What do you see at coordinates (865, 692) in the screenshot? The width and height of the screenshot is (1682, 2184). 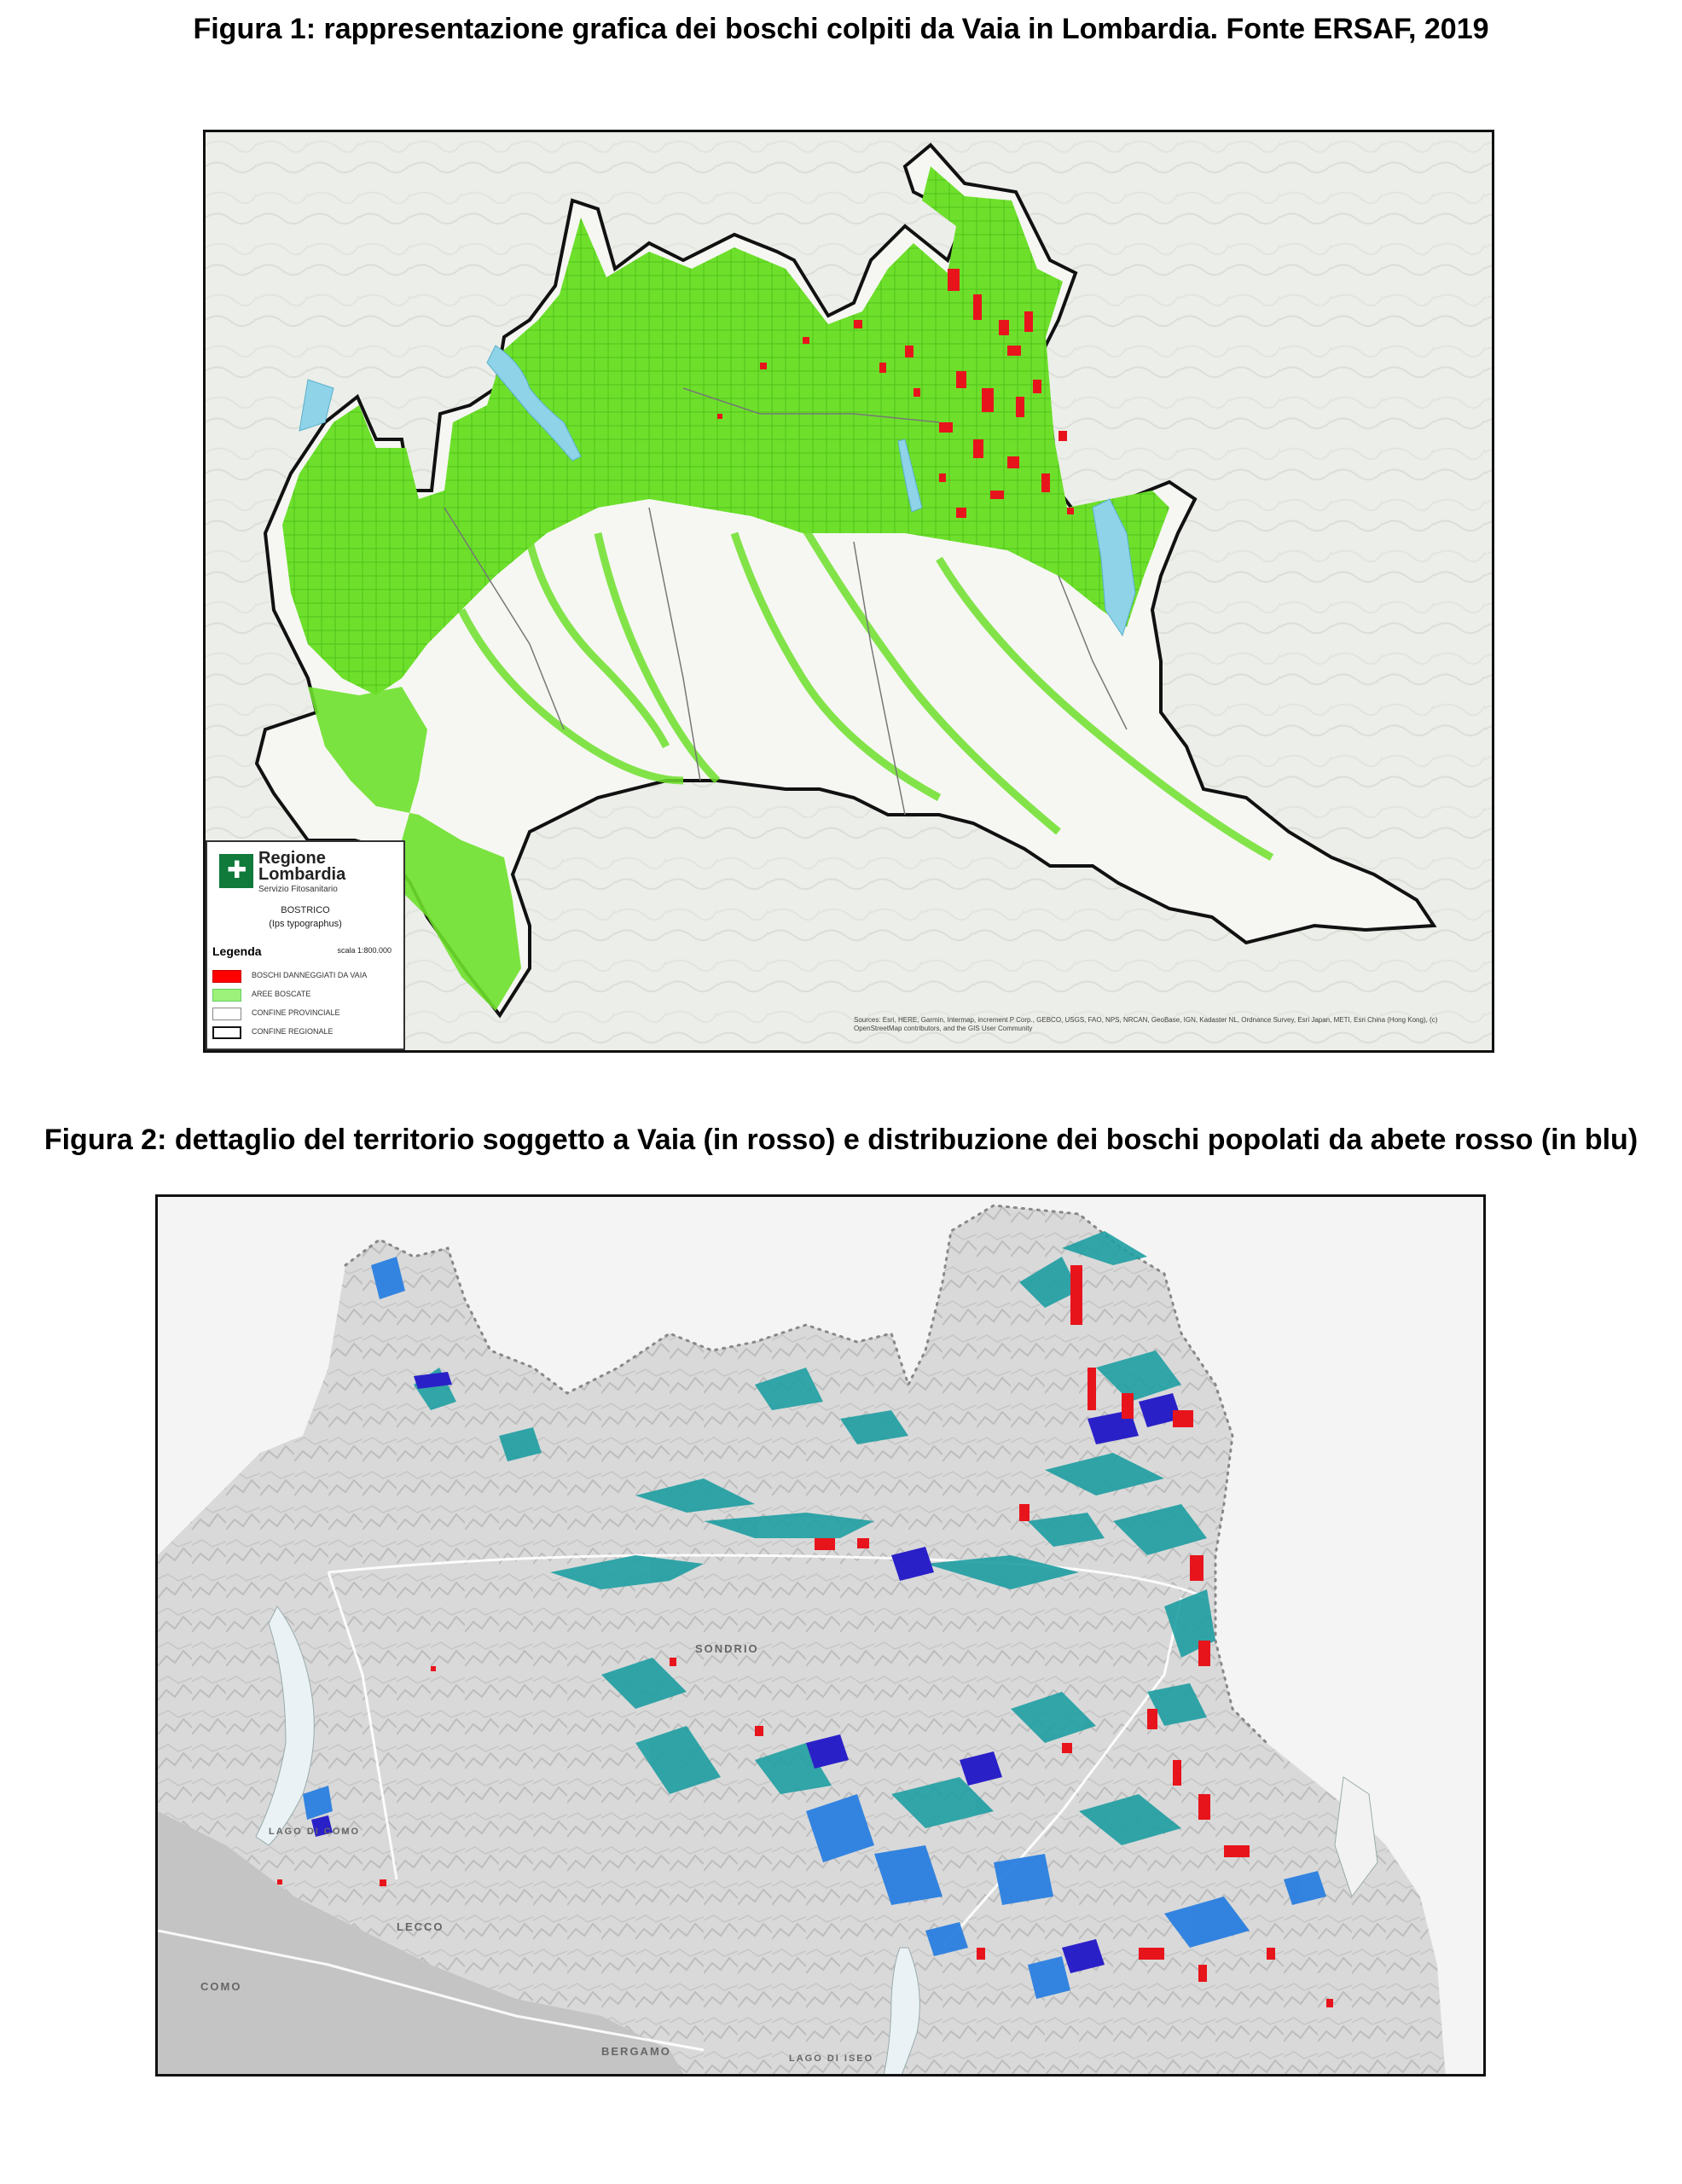 I see `forest-rivers` at bounding box center [865, 692].